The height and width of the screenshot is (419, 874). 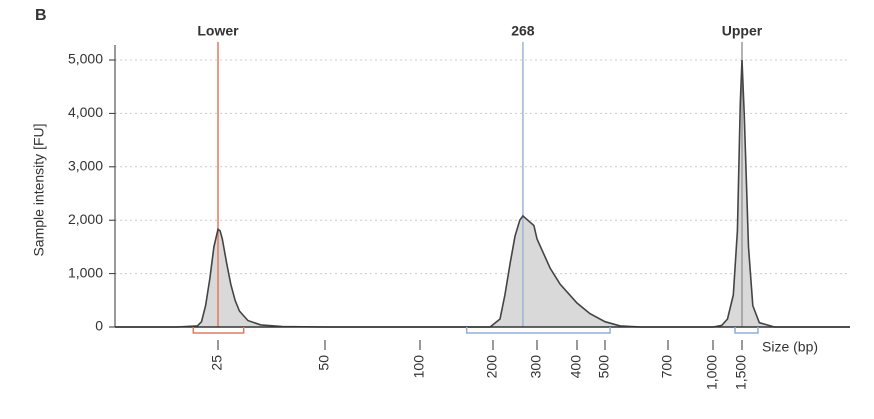 What do you see at coordinates (741, 372) in the screenshot?
I see `x-tick-label: 1,500` at bounding box center [741, 372].